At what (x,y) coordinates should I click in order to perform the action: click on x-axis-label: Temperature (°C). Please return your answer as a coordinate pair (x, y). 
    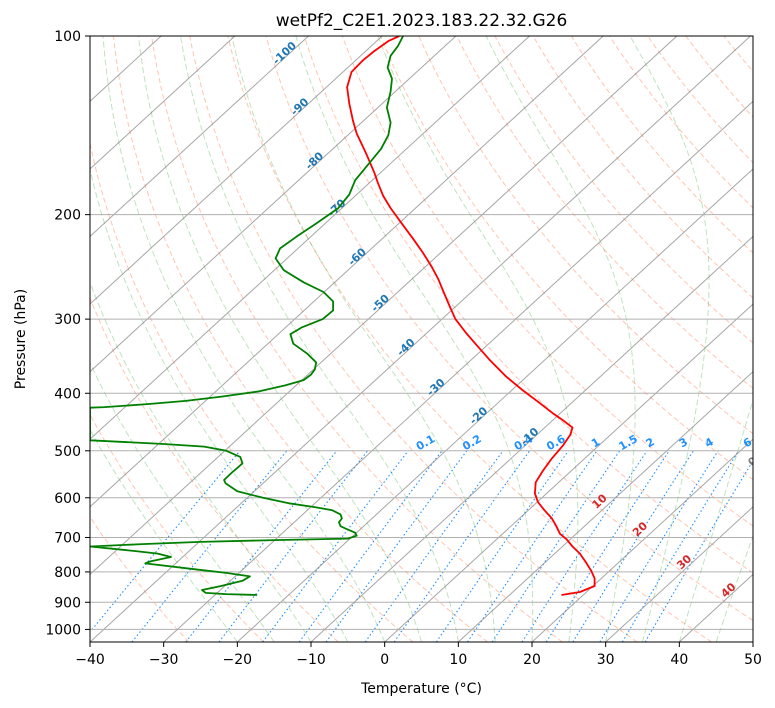
    Looking at the image, I should click on (421, 689).